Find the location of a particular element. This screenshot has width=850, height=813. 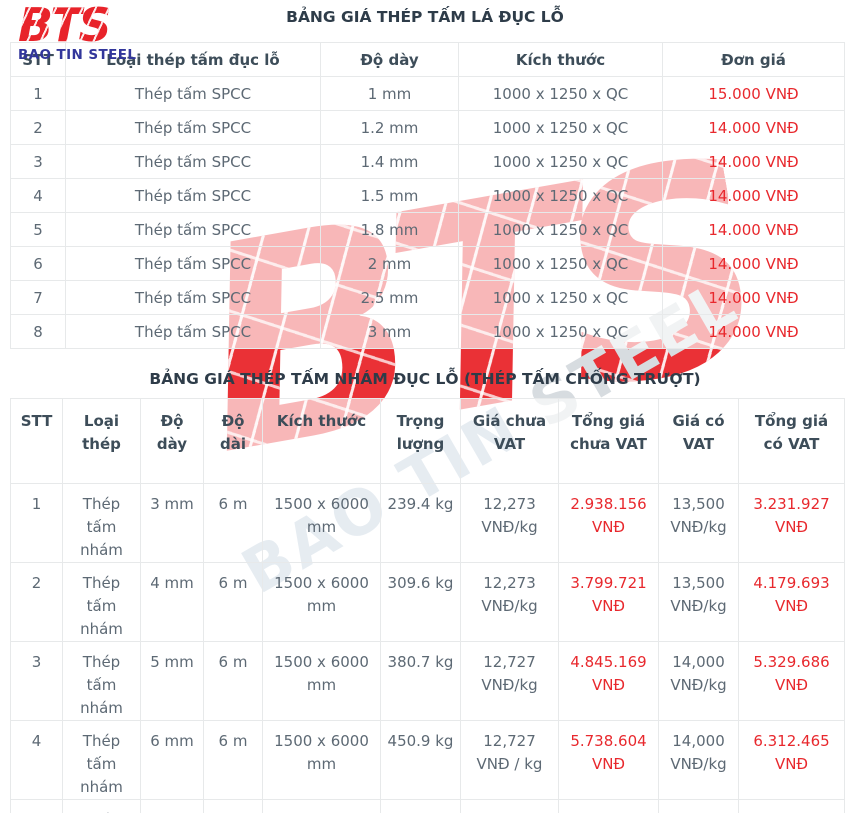

cell-thickness: 2 mm is located at coordinates (389, 263).